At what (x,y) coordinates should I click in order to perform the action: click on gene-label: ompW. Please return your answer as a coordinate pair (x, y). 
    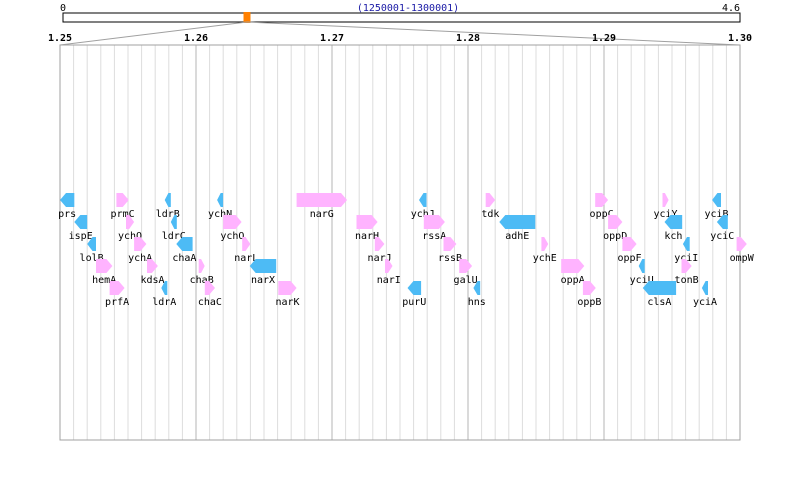
    Looking at the image, I should click on (742, 258).